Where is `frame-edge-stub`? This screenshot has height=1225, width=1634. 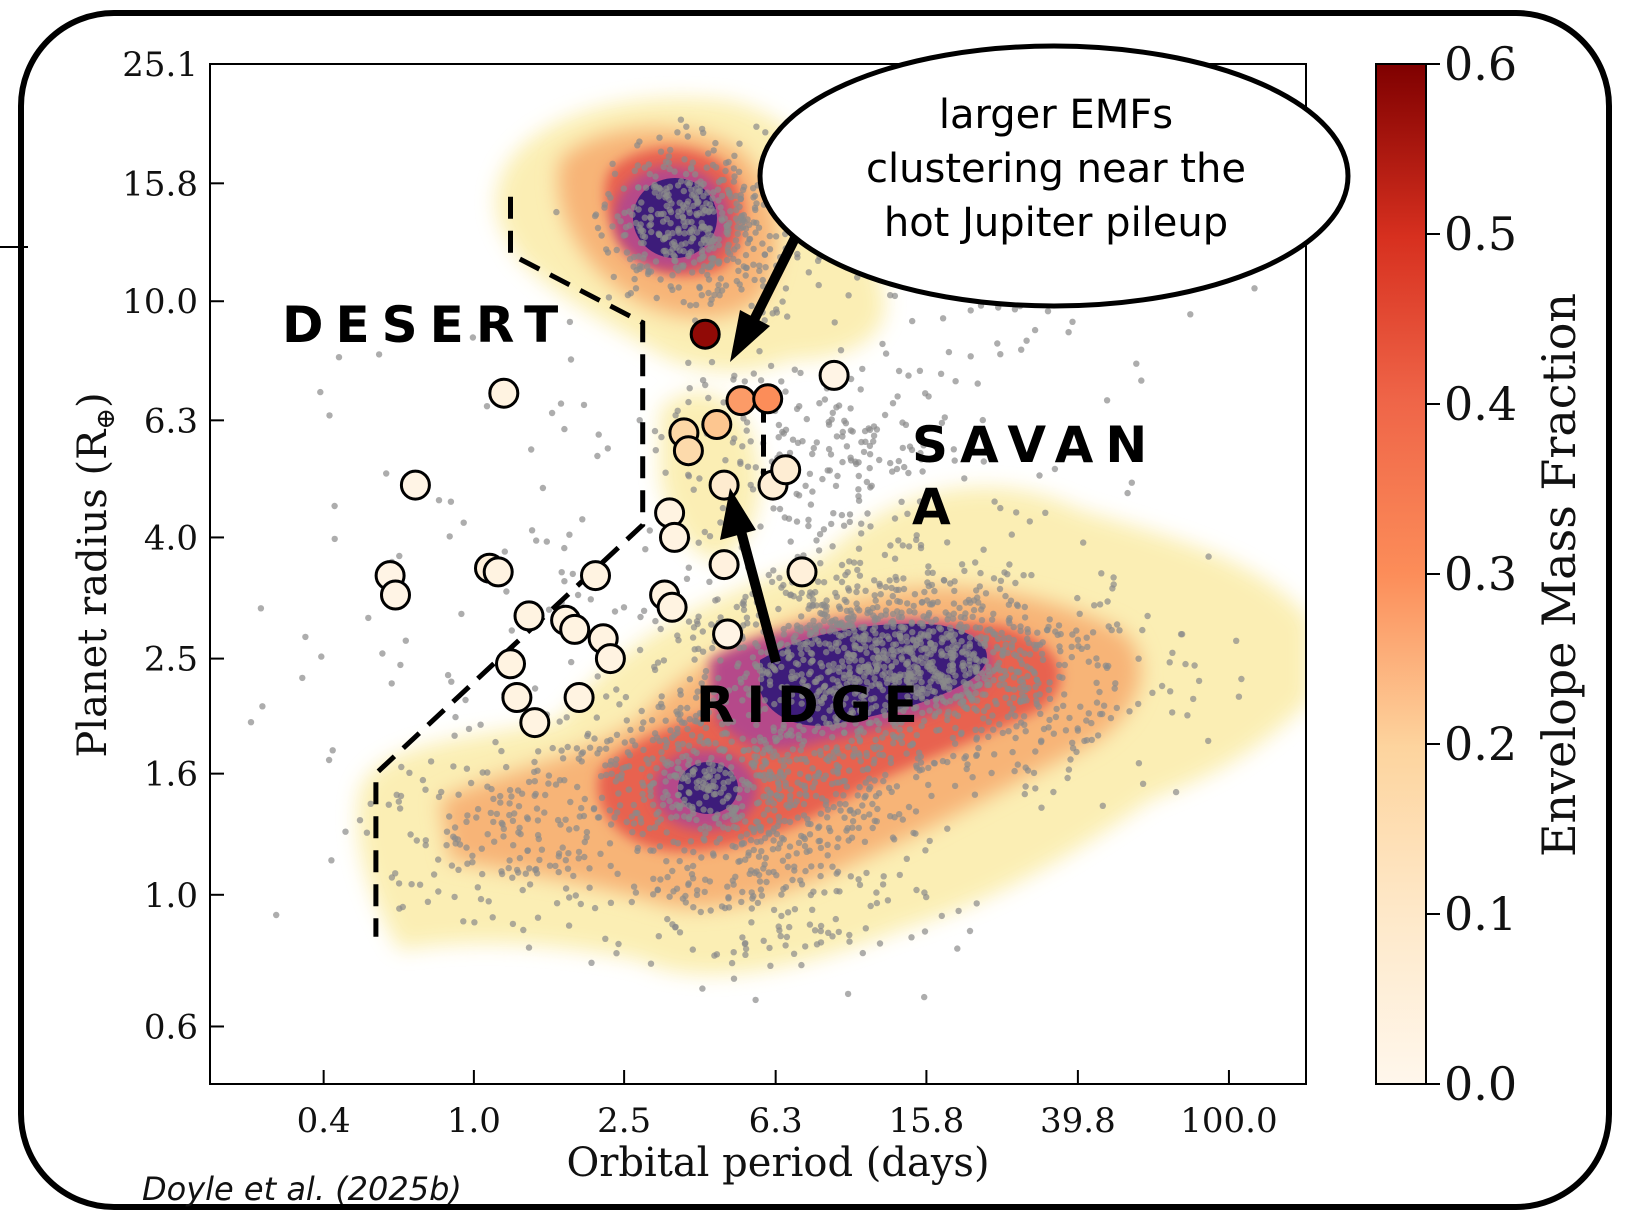 frame-edge-stub is located at coordinates (14, 247).